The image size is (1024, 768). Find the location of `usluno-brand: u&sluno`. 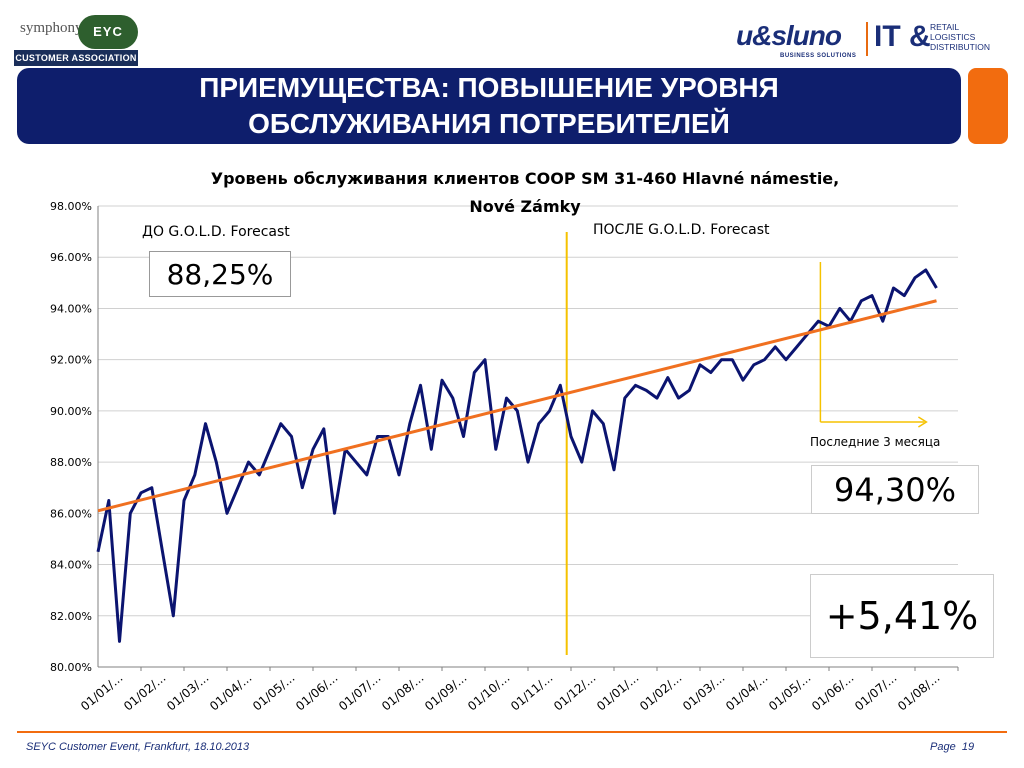

usluno-brand: u&sluno is located at coordinates (789, 35).